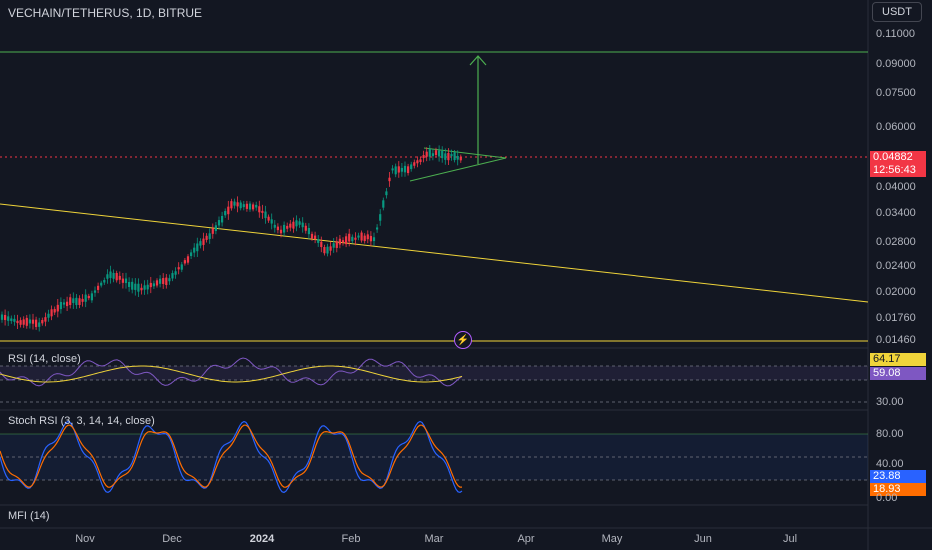  Describe the element at coordinates (105, 13) in the screenshot. I see `symbol-title: VECHAIN/TETHERUS, 1D, BITRUE` at that location.